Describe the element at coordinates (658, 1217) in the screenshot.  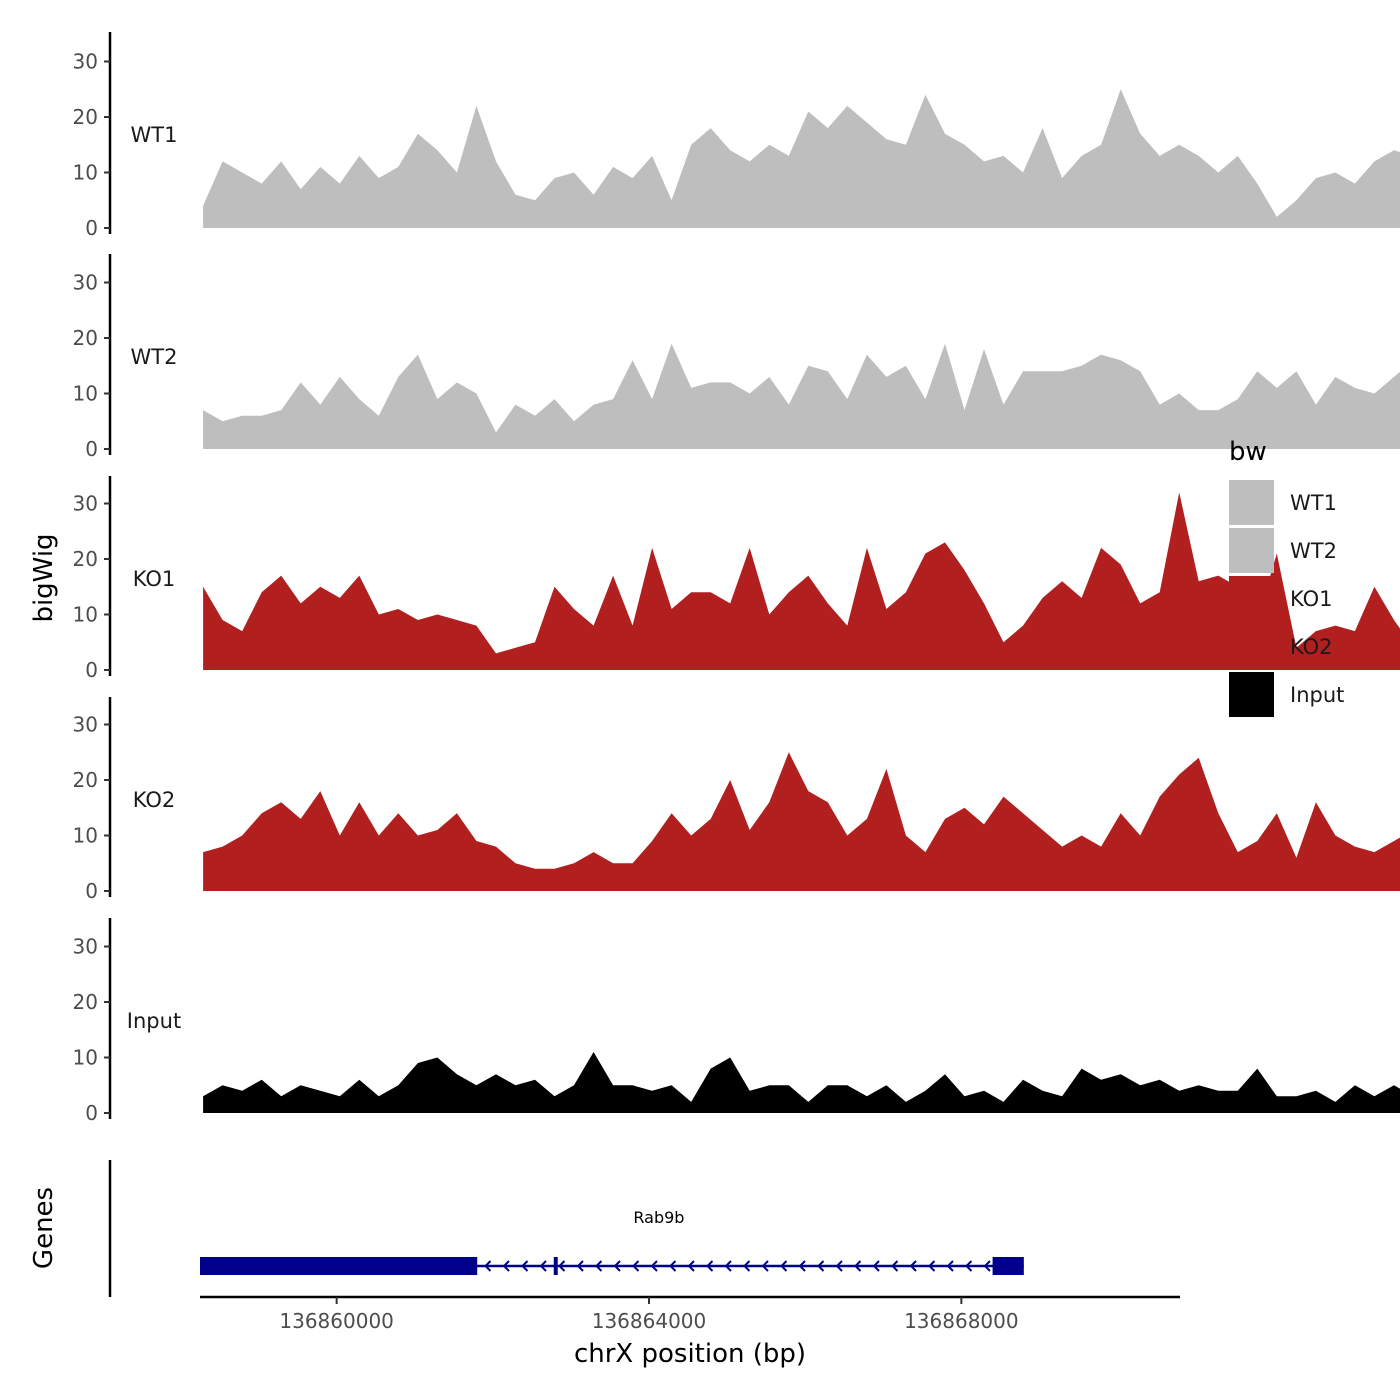
I see `gene-name-label: Rab9b` at that location.